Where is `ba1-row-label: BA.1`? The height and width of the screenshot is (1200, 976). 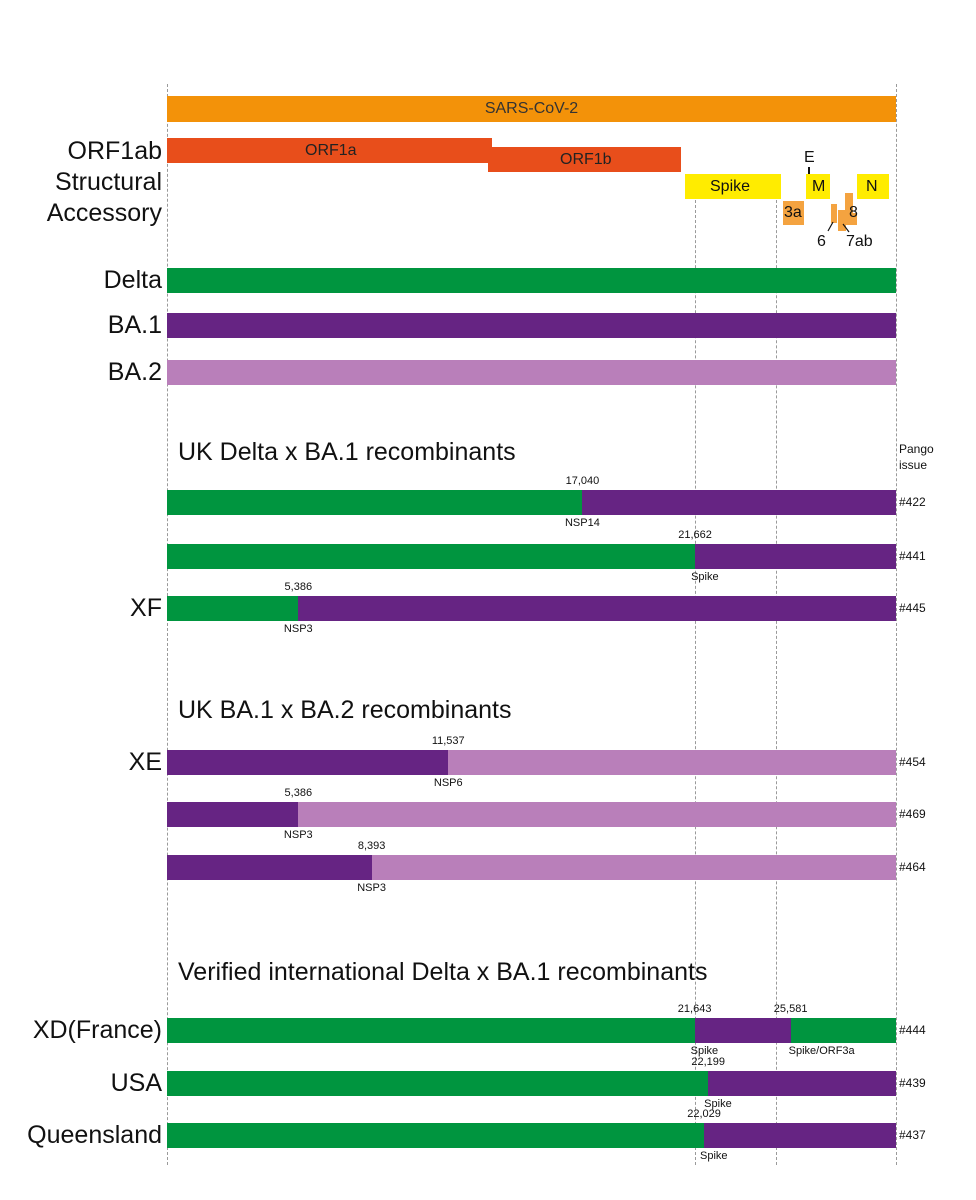
ba1-row-label: BA.1 is located at coordinates (134, 325).